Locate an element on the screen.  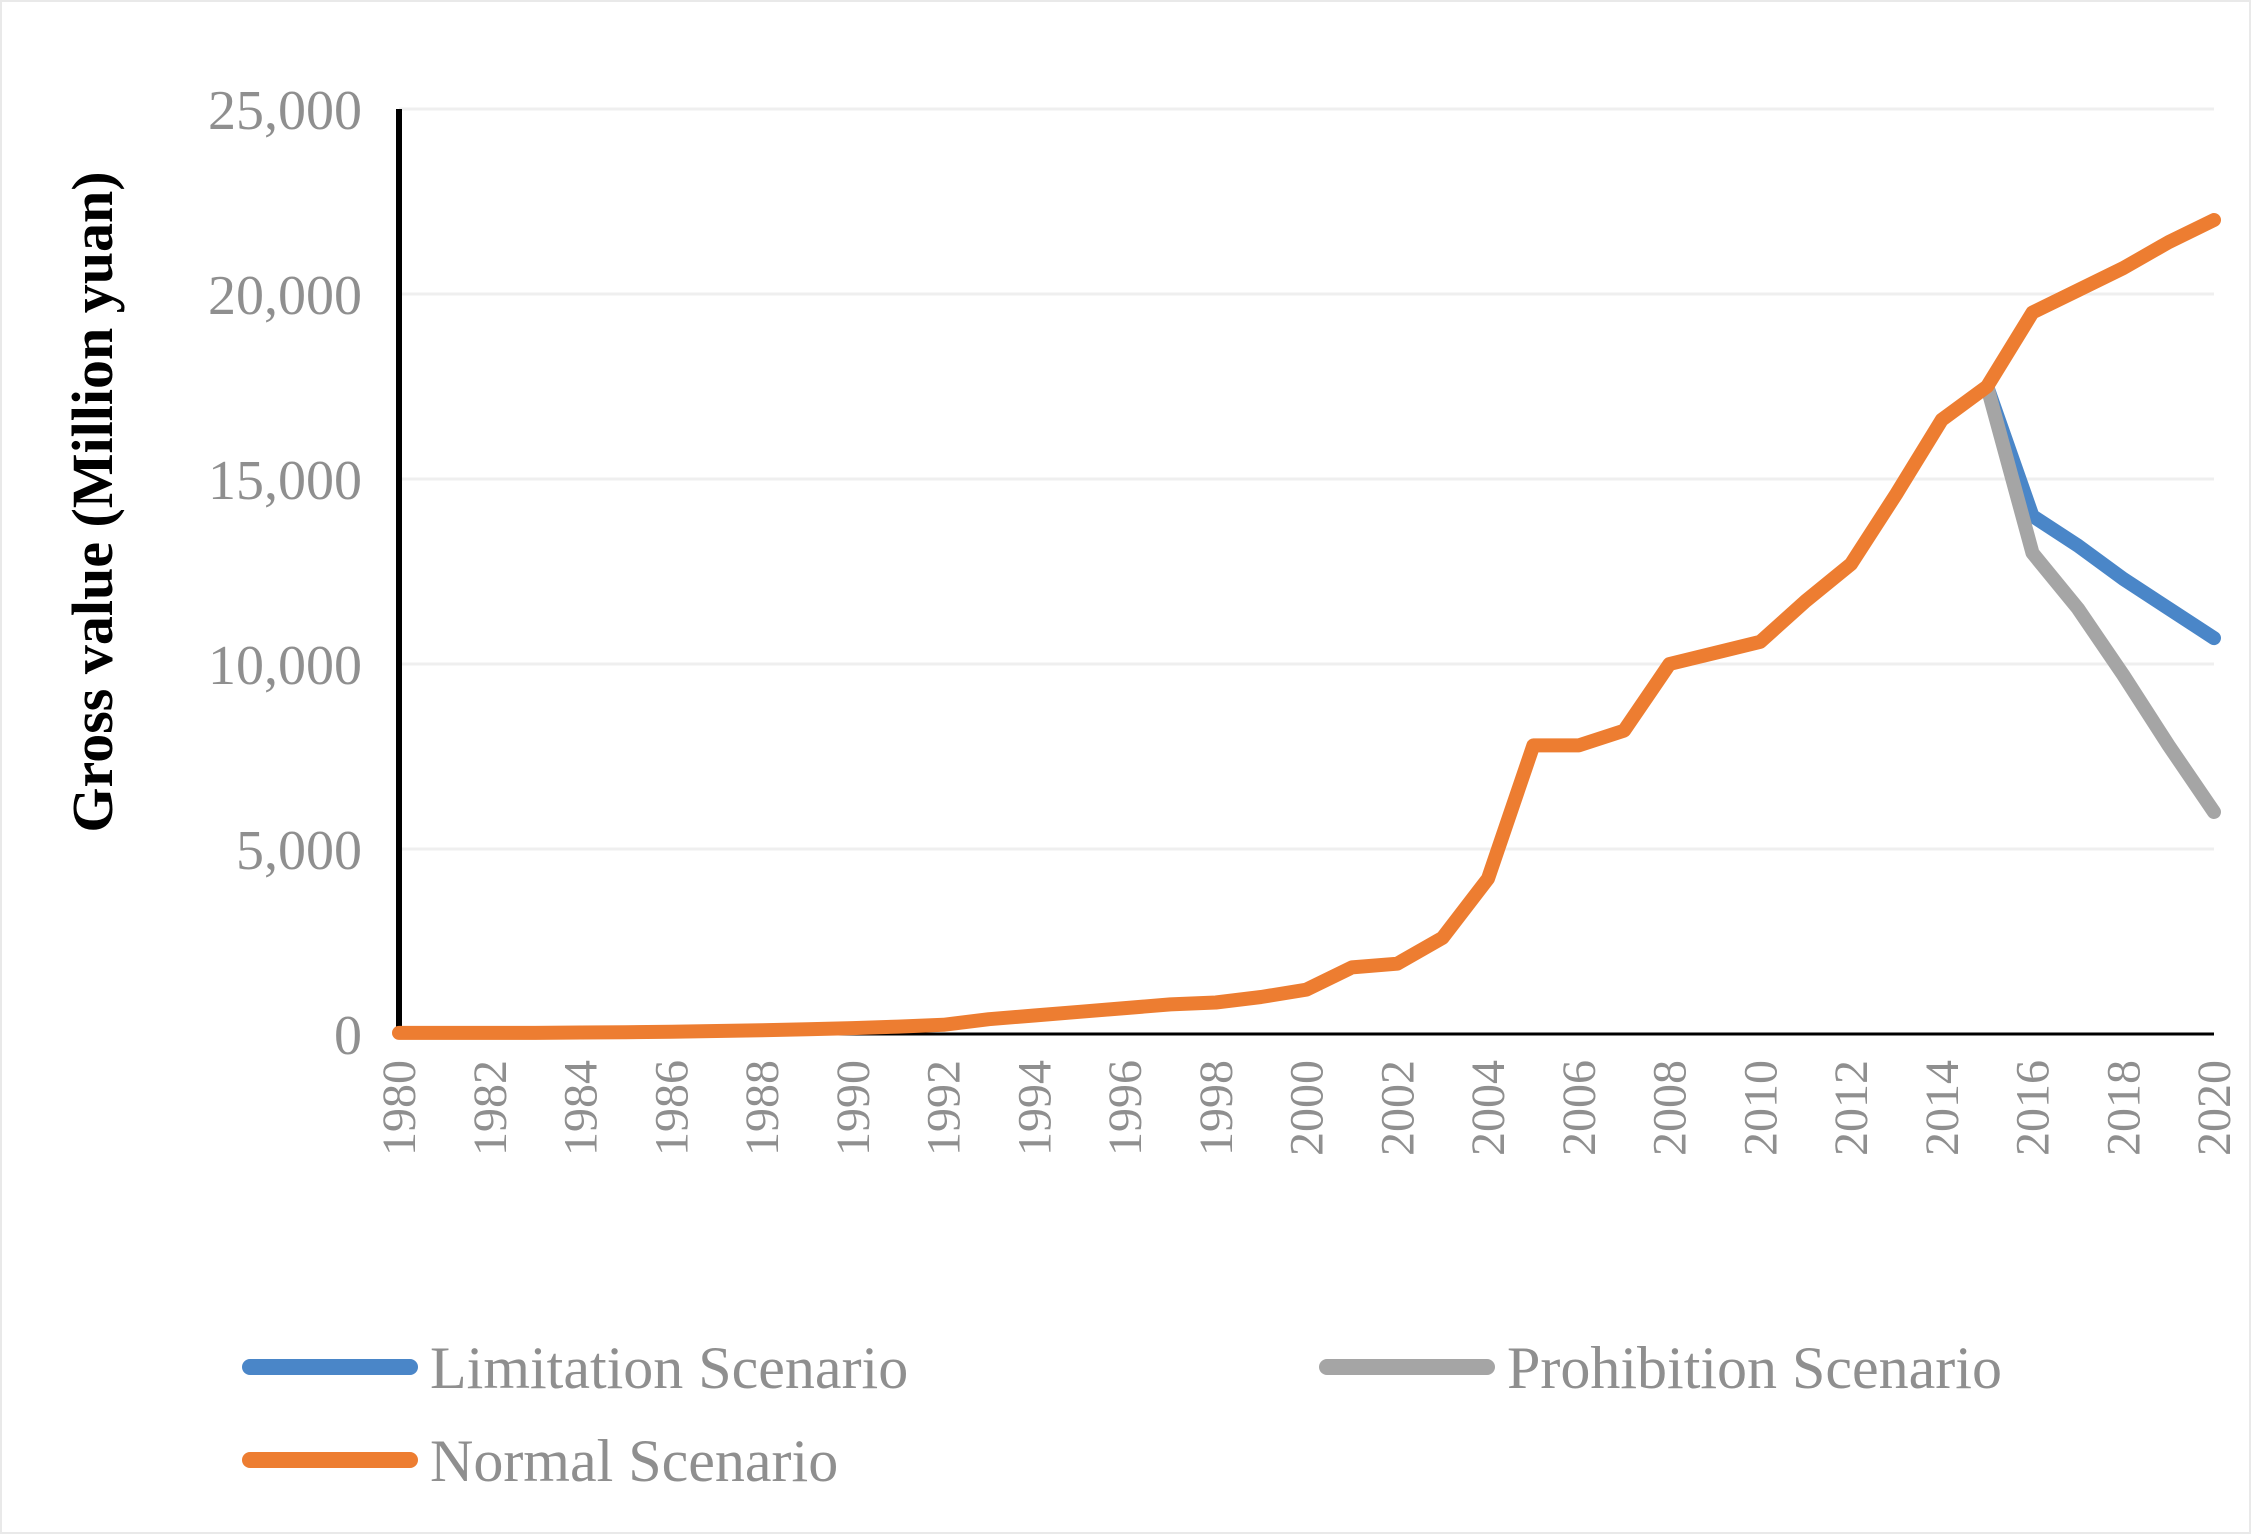
legend-label: Prohibition Scenario is located at coordinates (1754, 1368).